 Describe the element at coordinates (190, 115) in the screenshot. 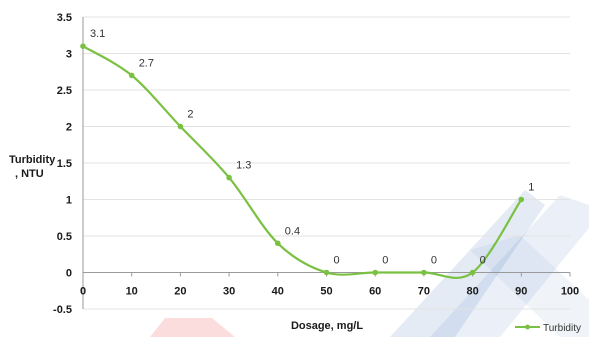

I see `data-label: 2` at that location.